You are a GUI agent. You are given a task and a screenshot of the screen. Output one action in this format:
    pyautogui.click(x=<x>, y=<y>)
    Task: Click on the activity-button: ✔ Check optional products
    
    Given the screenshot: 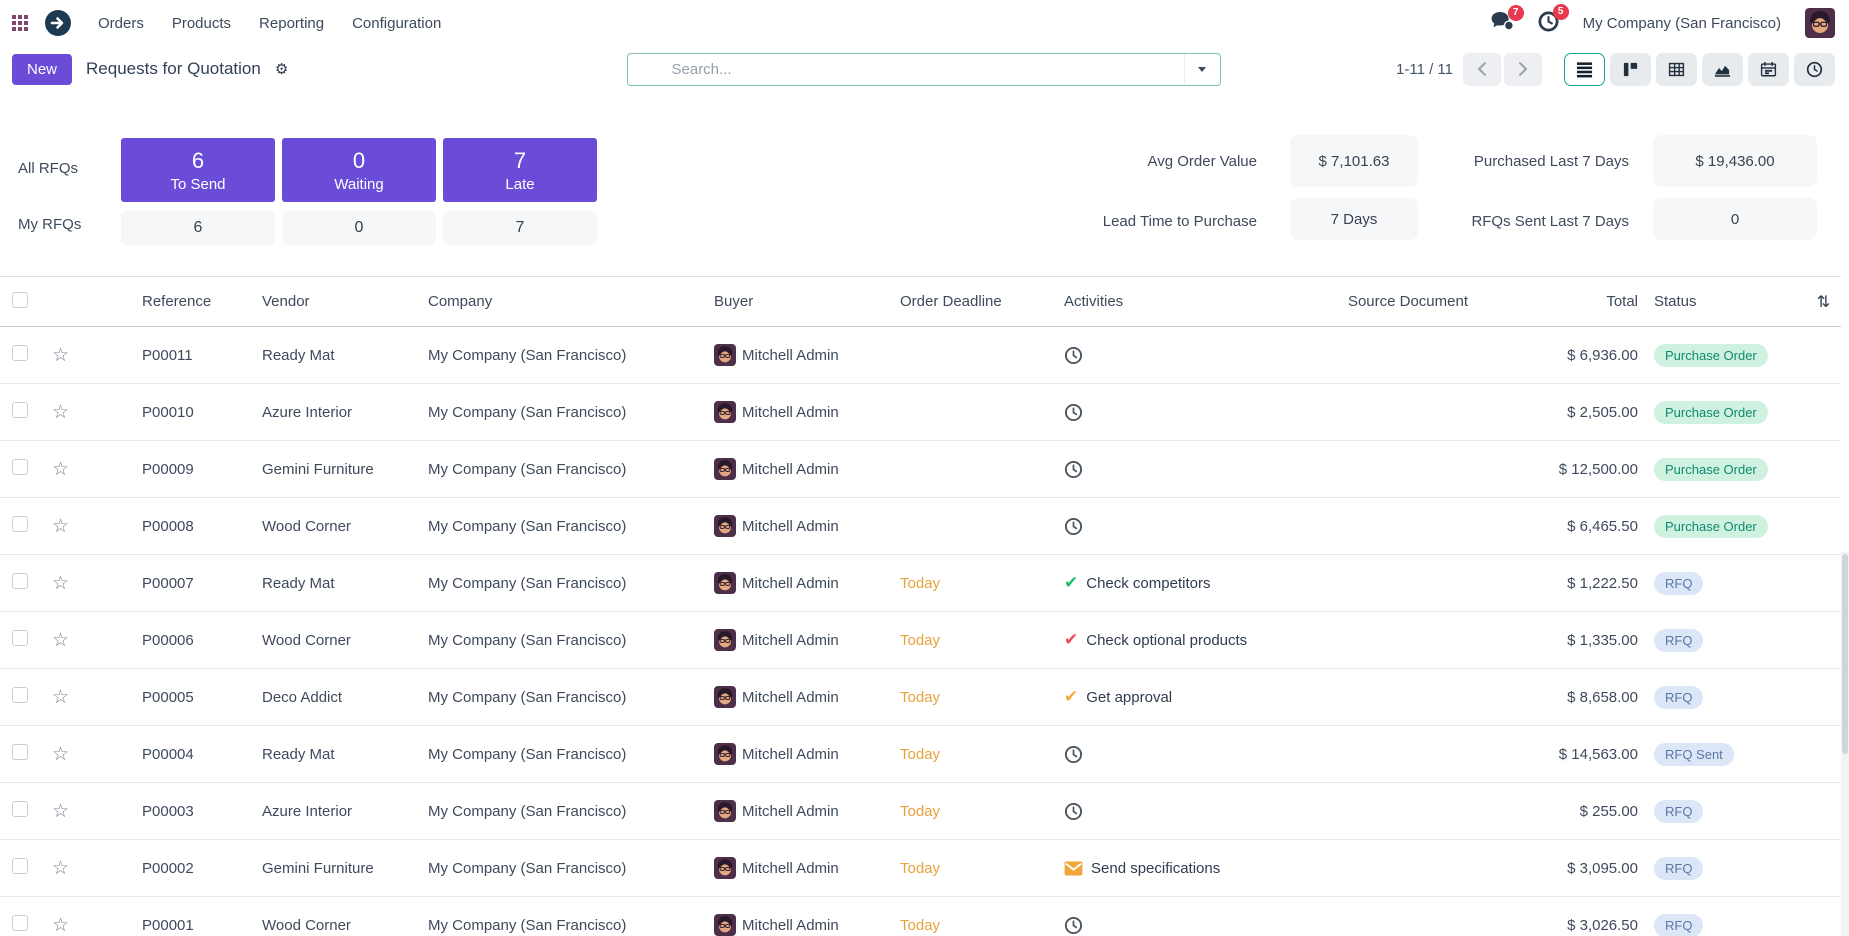 What is the action you would take?
    pyautogui.click(x=1188, y=641)
    